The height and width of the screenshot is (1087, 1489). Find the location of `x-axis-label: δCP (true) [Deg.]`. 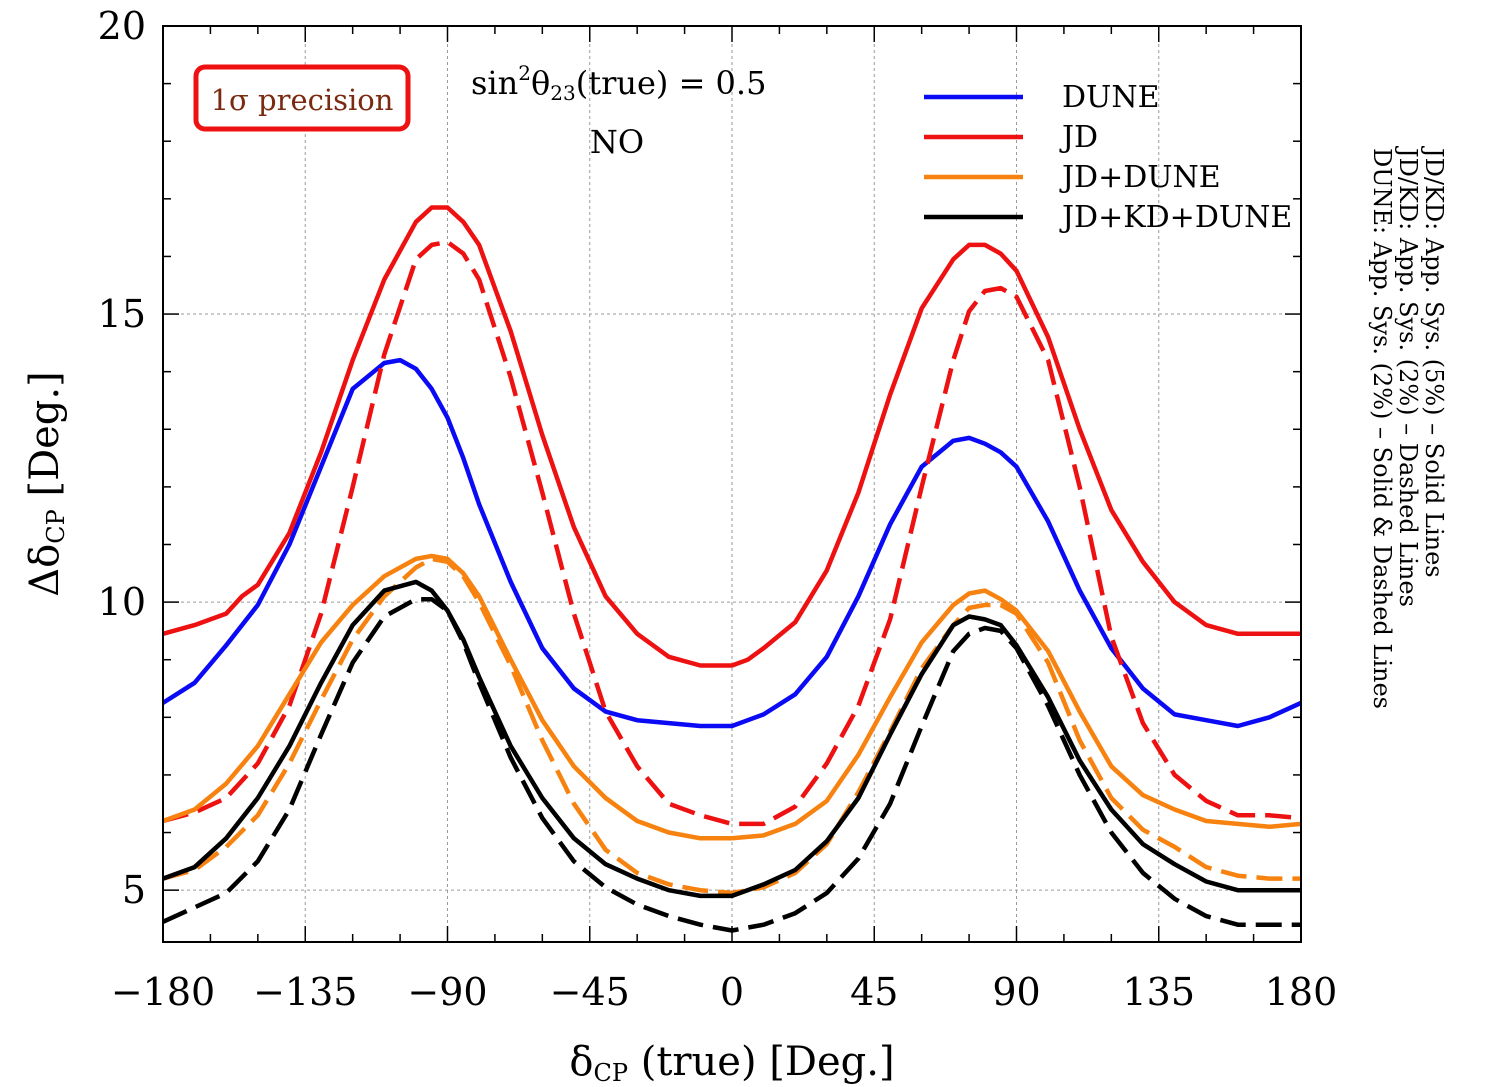

x-axis-label: δCP (true) [Deg.] is located at coordinates (731, 1063).